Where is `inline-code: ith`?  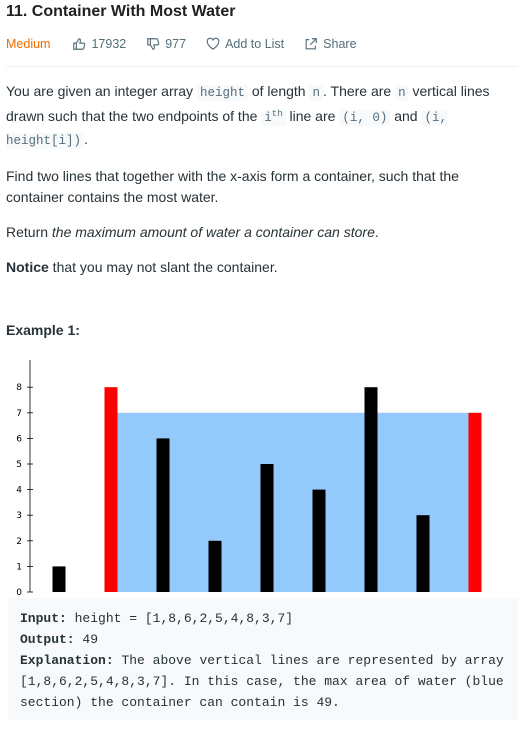
inline-code: ith is located at coordinates (273, 118).